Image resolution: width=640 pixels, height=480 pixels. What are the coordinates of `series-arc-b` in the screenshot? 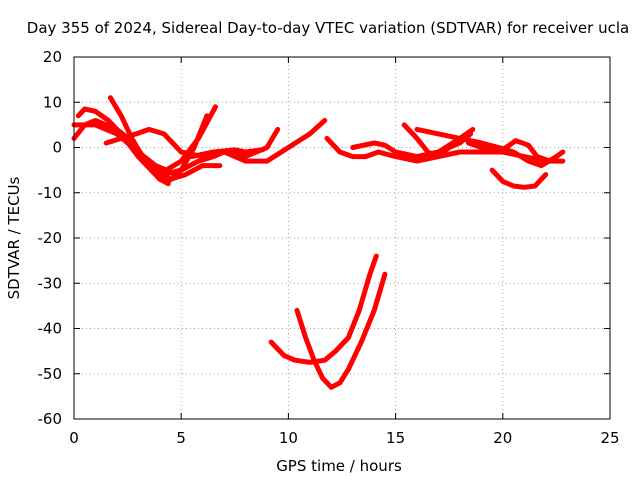 It's located at (144, 138).